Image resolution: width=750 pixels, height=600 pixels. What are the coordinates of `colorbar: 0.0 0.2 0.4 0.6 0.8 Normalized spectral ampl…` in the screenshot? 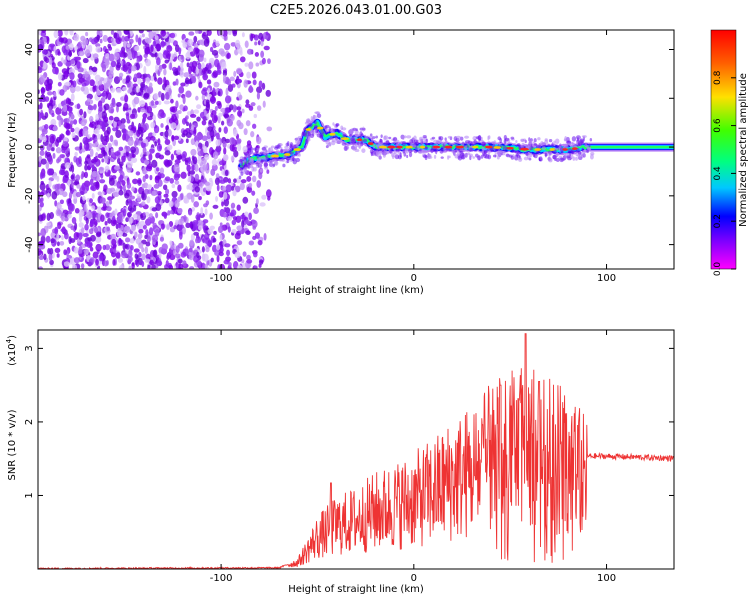 It's located at (729, 153).